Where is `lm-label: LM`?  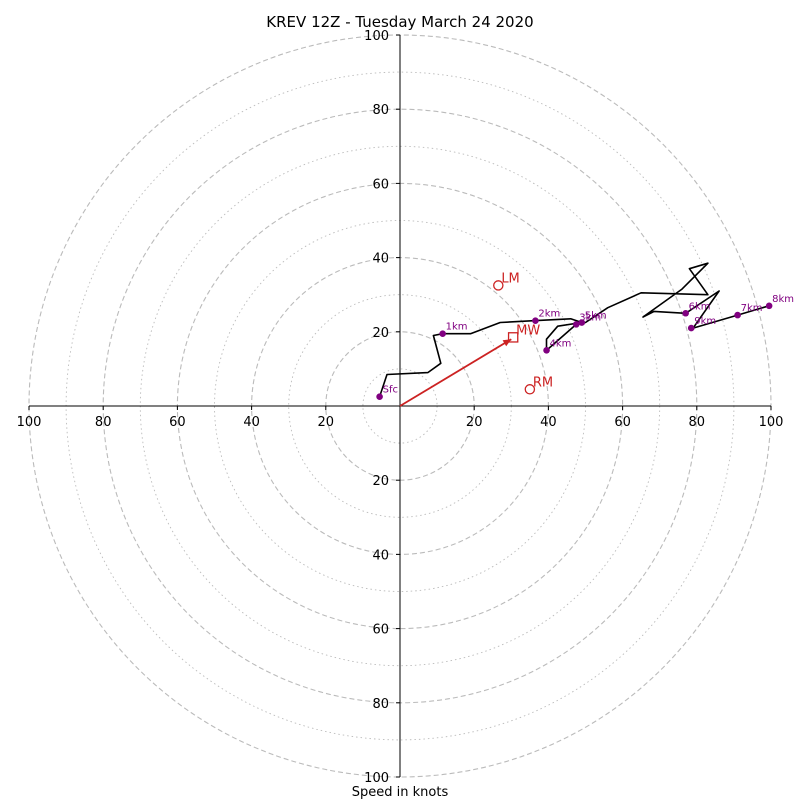
lm-label: LM is located at coordinates (510, 278).